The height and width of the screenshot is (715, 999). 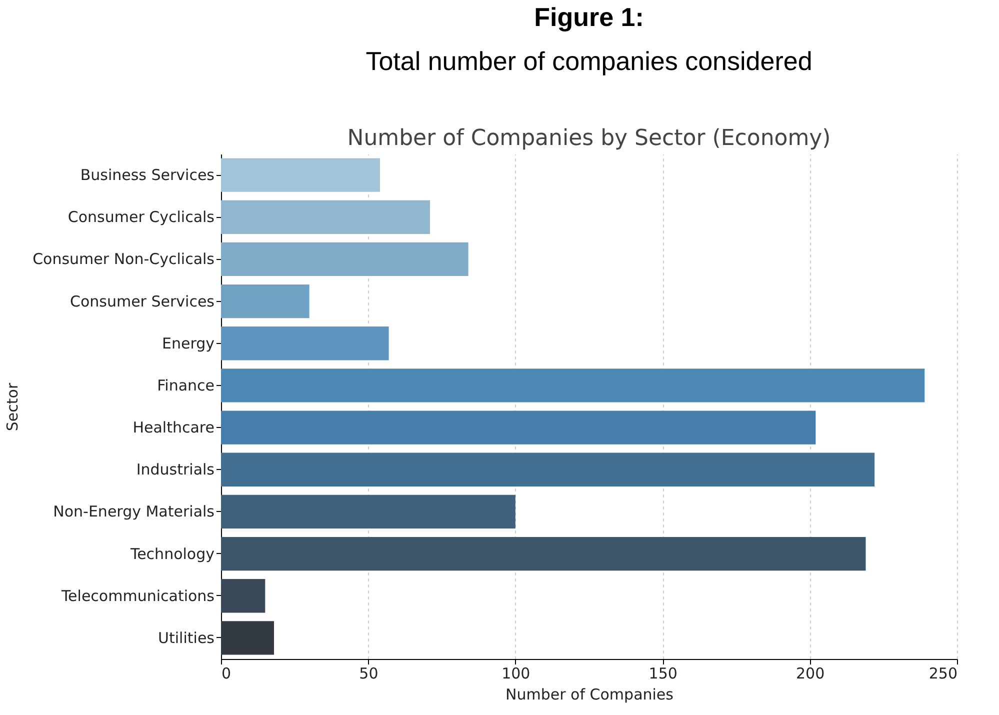 I want to click on x-tick-label: 50, so click(x=368, y=673).